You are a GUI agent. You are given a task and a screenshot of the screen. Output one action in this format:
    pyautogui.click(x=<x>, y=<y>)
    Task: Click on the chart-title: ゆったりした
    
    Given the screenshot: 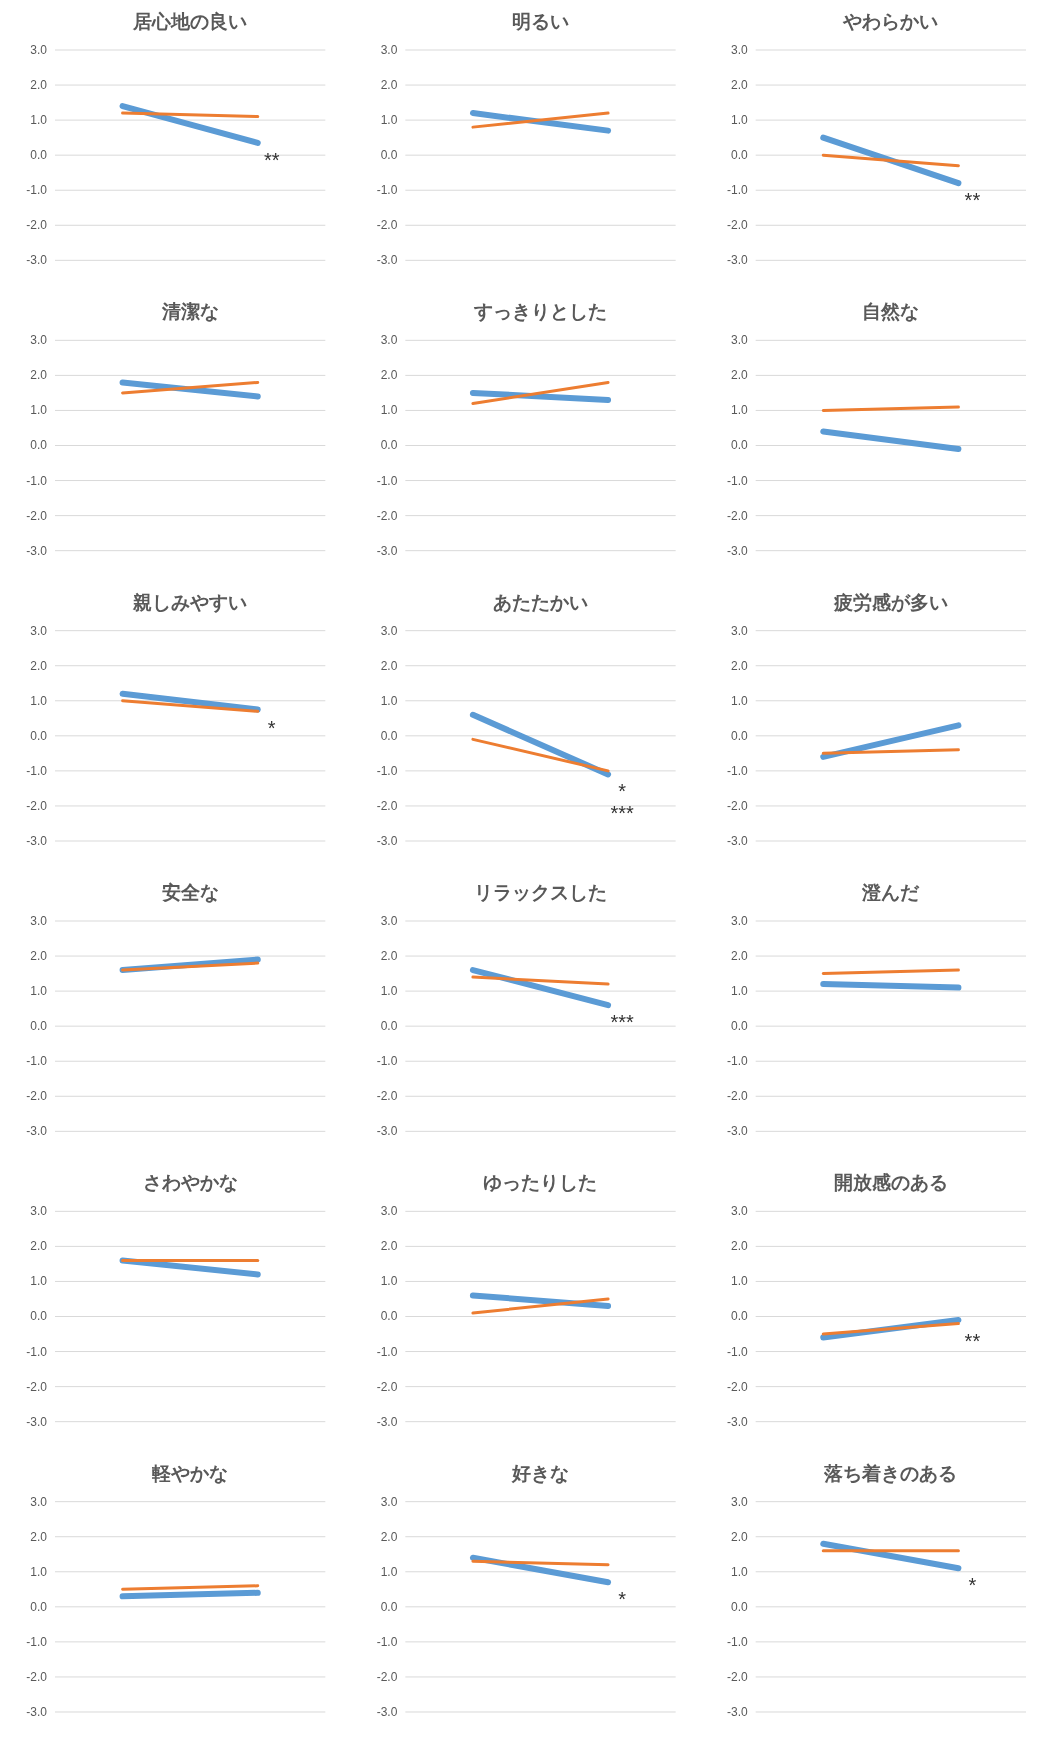 What is the action you would take?
    pyautogui.click(x=540, y=1183)
    